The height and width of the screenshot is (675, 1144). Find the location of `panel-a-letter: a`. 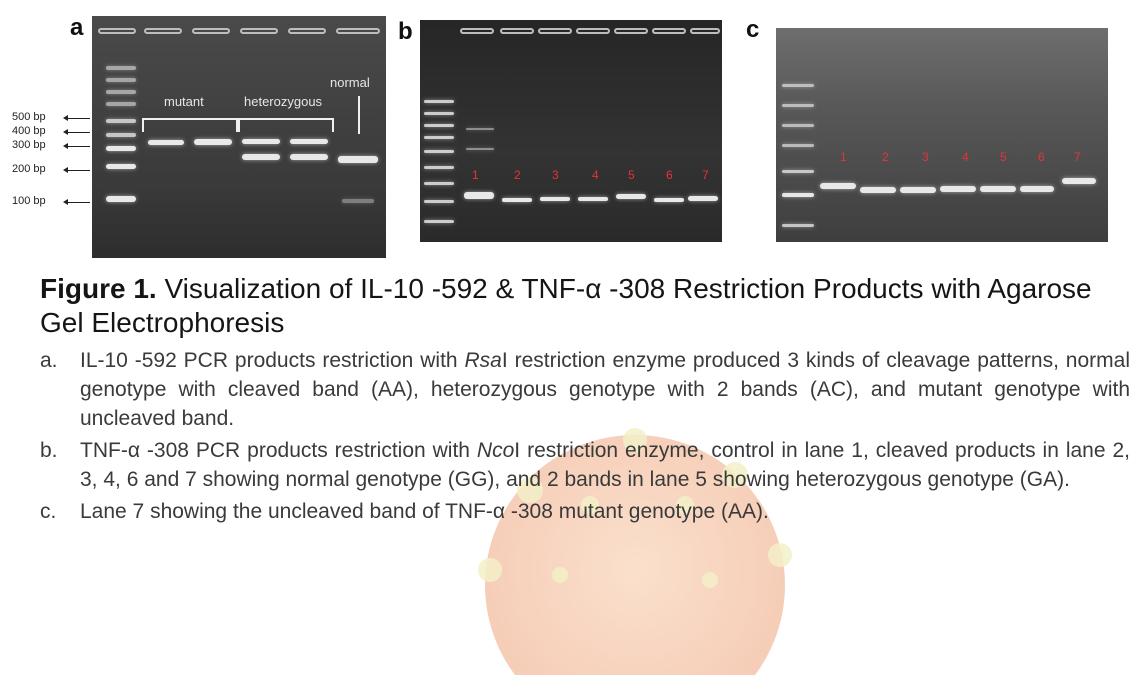

panel-a-letter: a is located at coordinates (77, 27).